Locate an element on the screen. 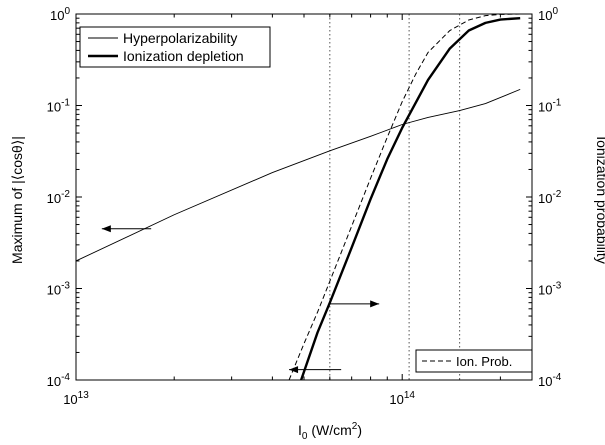 Image resolution: width=605 pixels, height=445 pixels. arrow-1-head is located at coordinates (294, 370).